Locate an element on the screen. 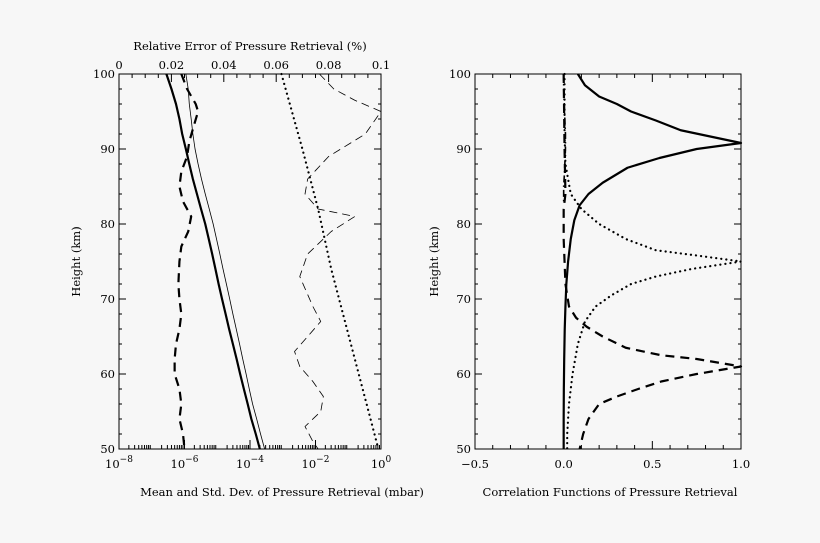  left-y-tick-label: 80 is located at coordinates (107, 224).